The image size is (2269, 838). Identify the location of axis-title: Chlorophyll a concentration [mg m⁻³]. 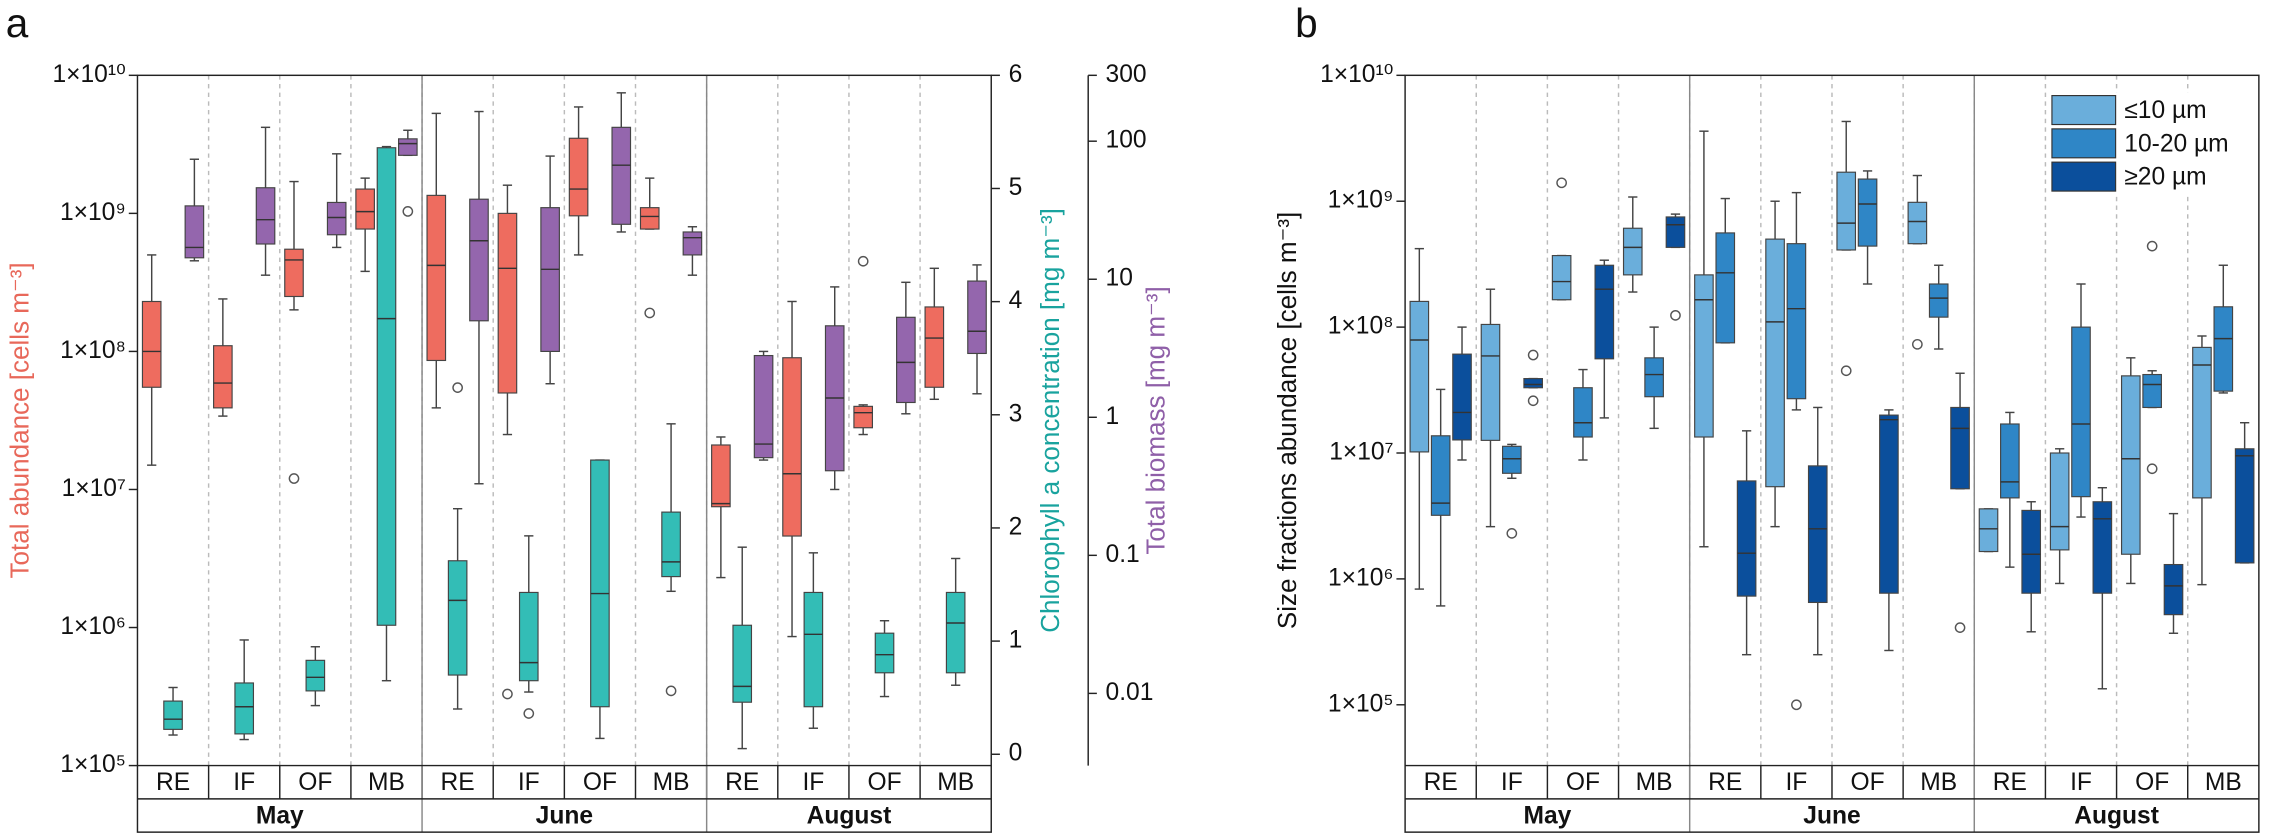
(1050, 420).